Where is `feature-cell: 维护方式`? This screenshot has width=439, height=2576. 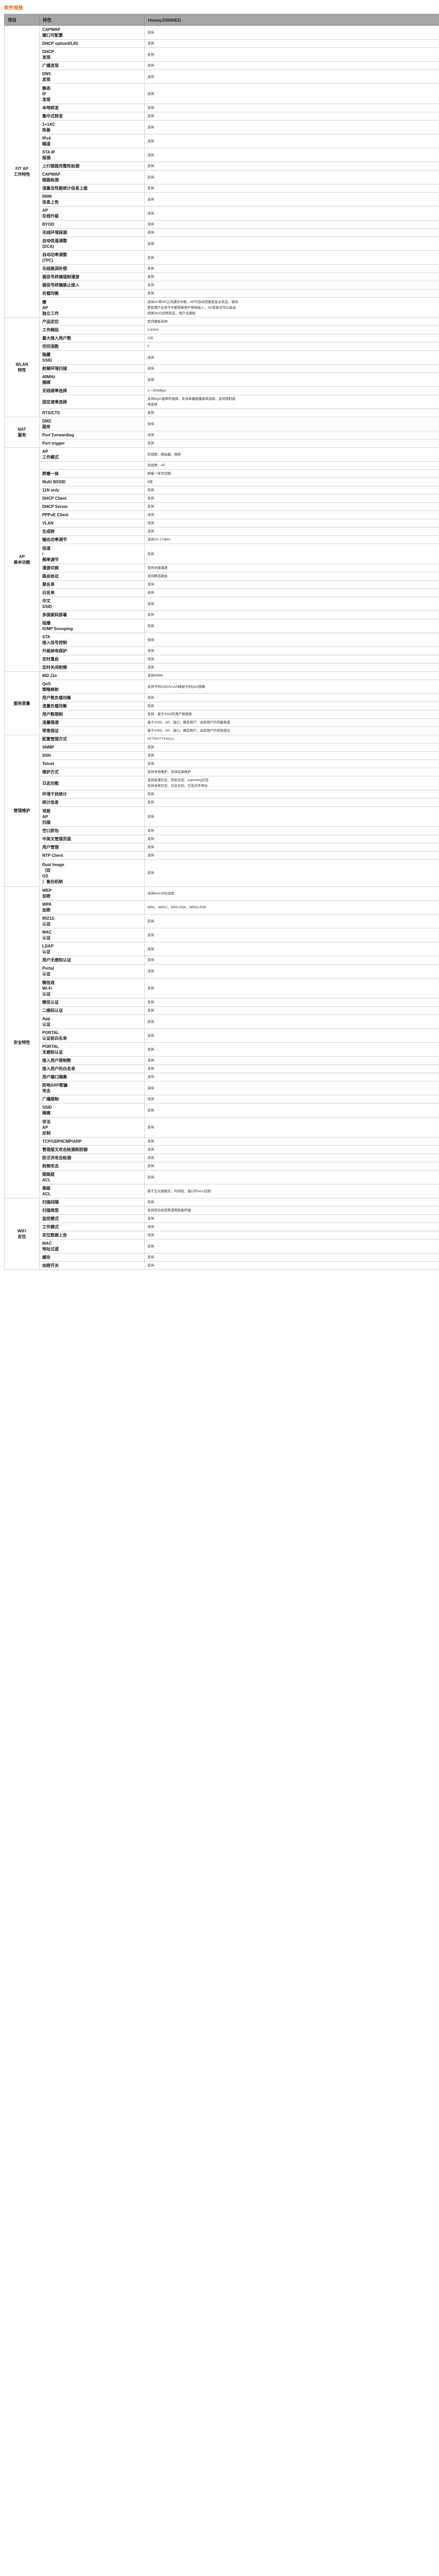
feature-cell: 维护方式 is located at coordinates (92, 772).